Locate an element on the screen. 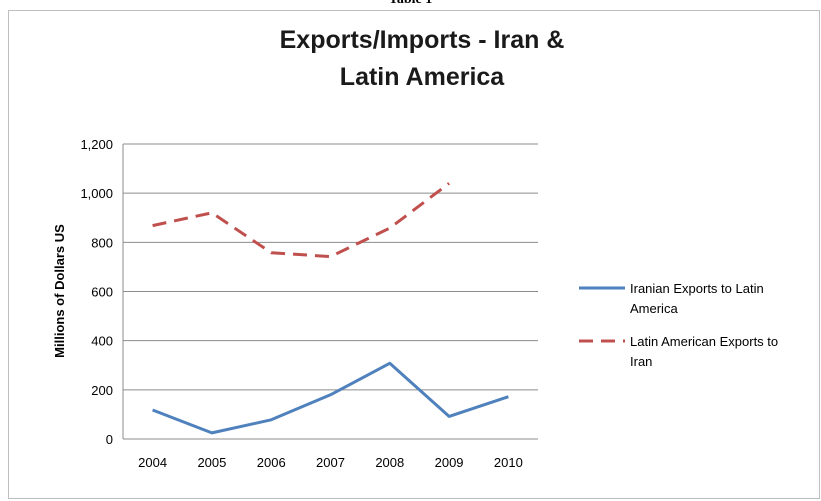 The width and height of the screenshot is (821, 501). y-tick-label: 1,000 is located at coordinates (96, 193).